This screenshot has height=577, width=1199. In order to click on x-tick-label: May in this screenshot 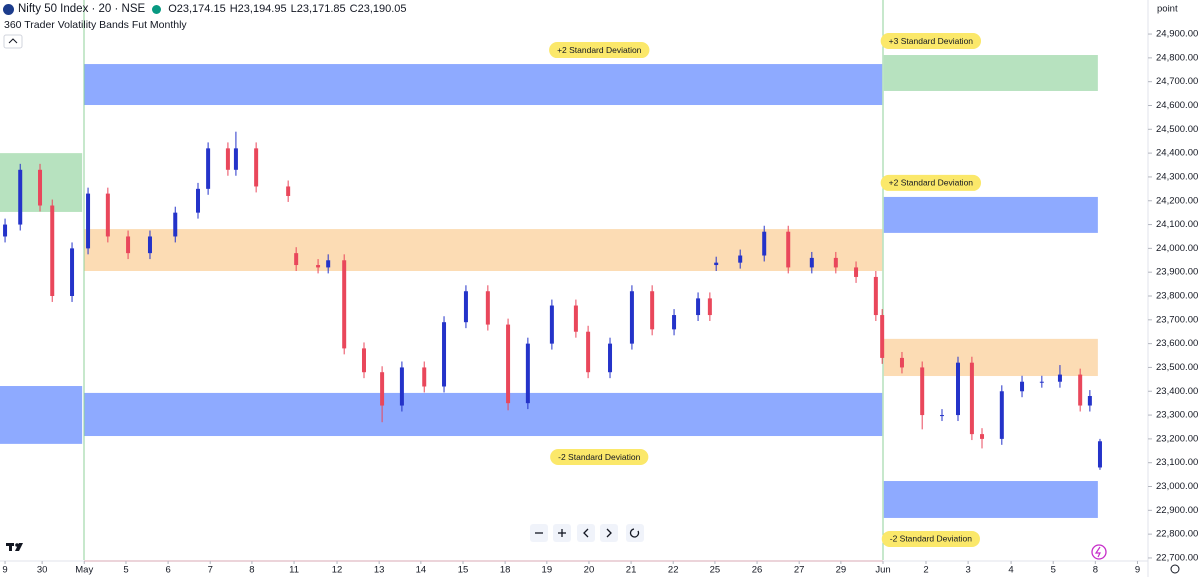, I will do `click(84, 570)`.